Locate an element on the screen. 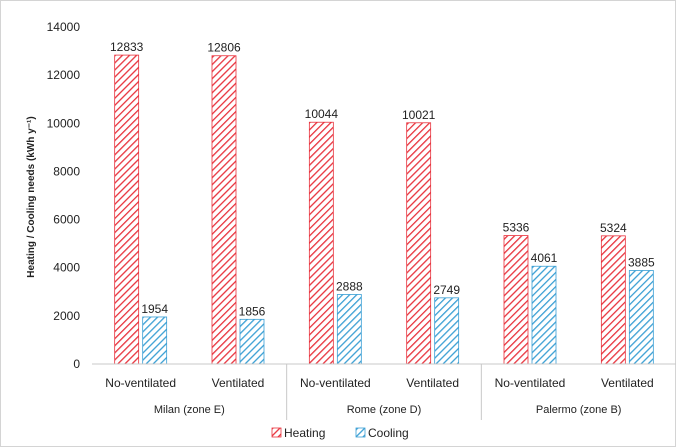  value-label-cooling: 2749 is located at coordinates (446, 290).